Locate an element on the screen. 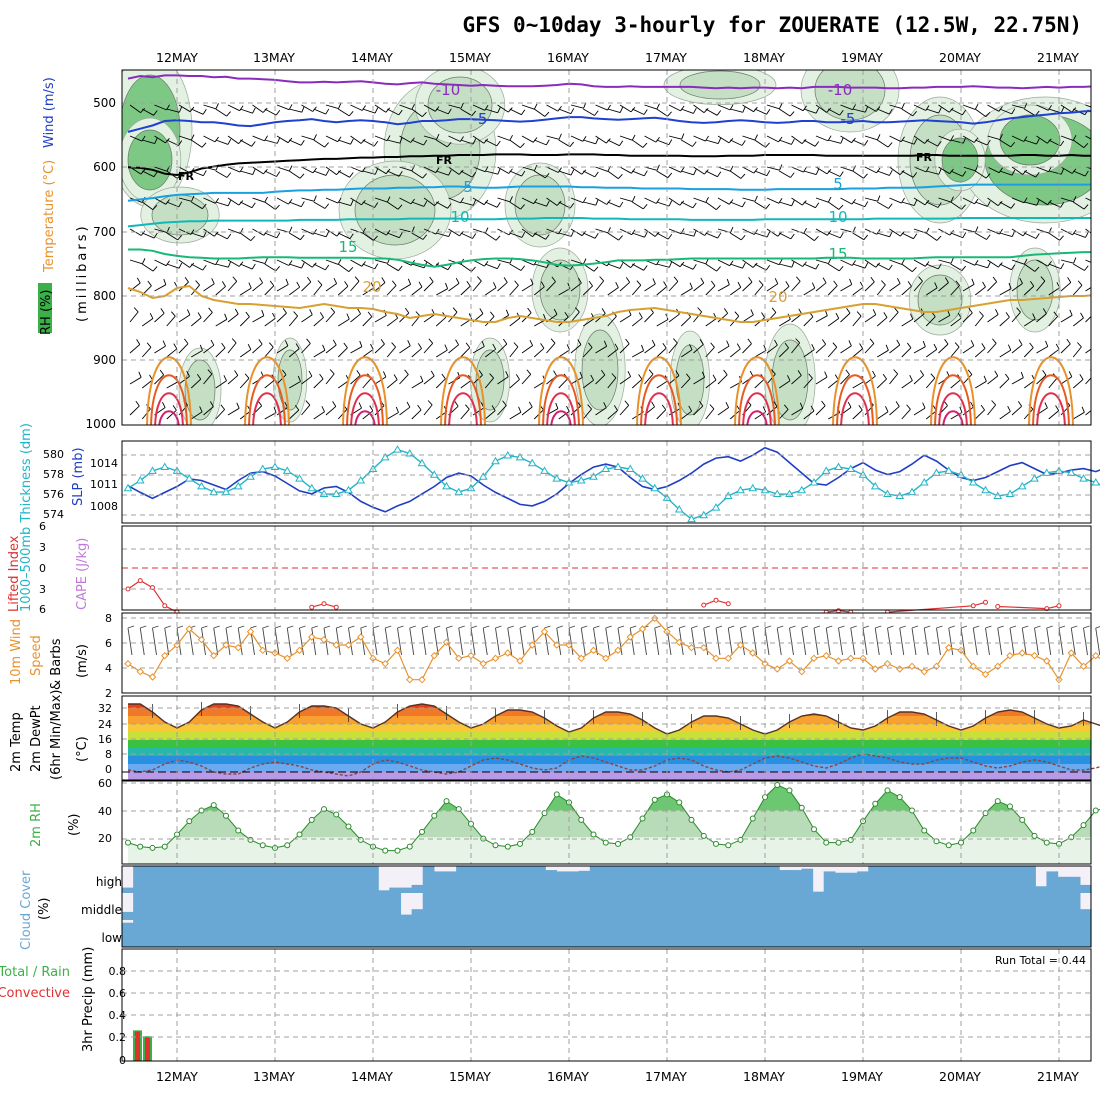 The height and width of the screenshot is (1100, 1100). rh2m-point is located at coordinates (948, 845).